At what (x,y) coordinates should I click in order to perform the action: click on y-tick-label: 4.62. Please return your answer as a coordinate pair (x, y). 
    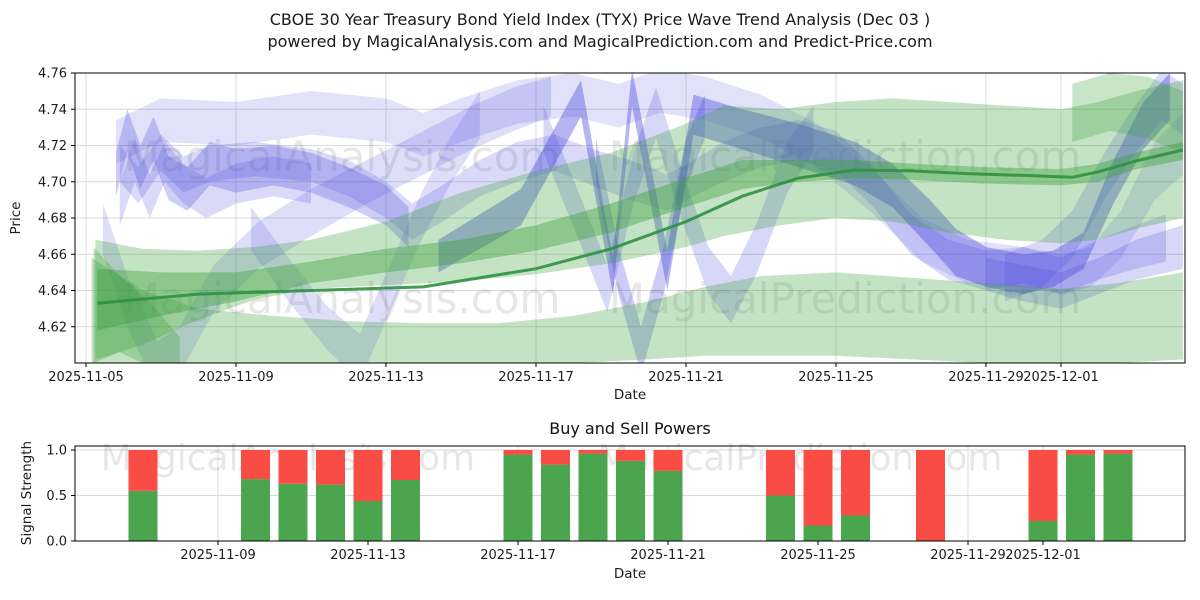
    Looking at the image, I should click on (52, 327).